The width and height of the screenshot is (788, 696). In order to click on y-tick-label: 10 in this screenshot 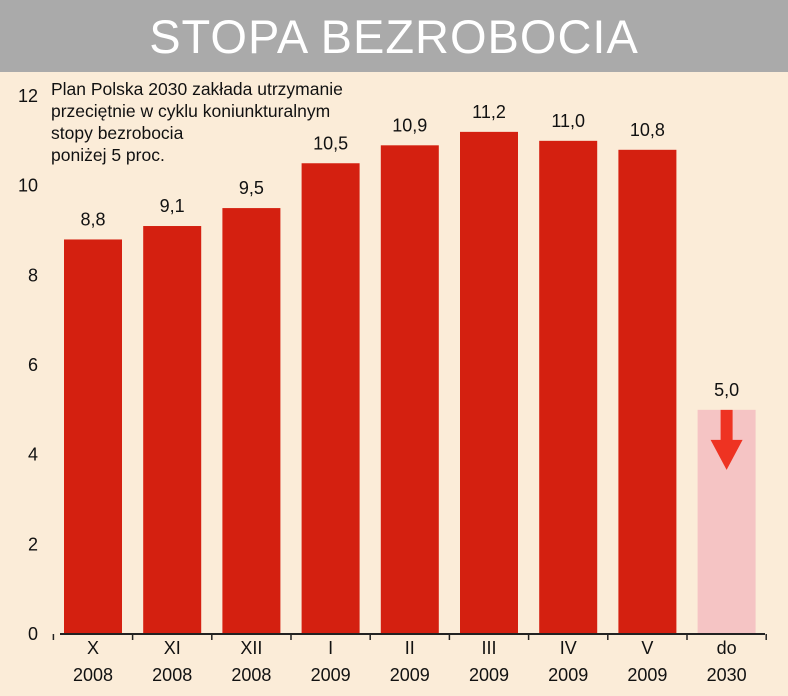, I will do `click(28, 186)`.